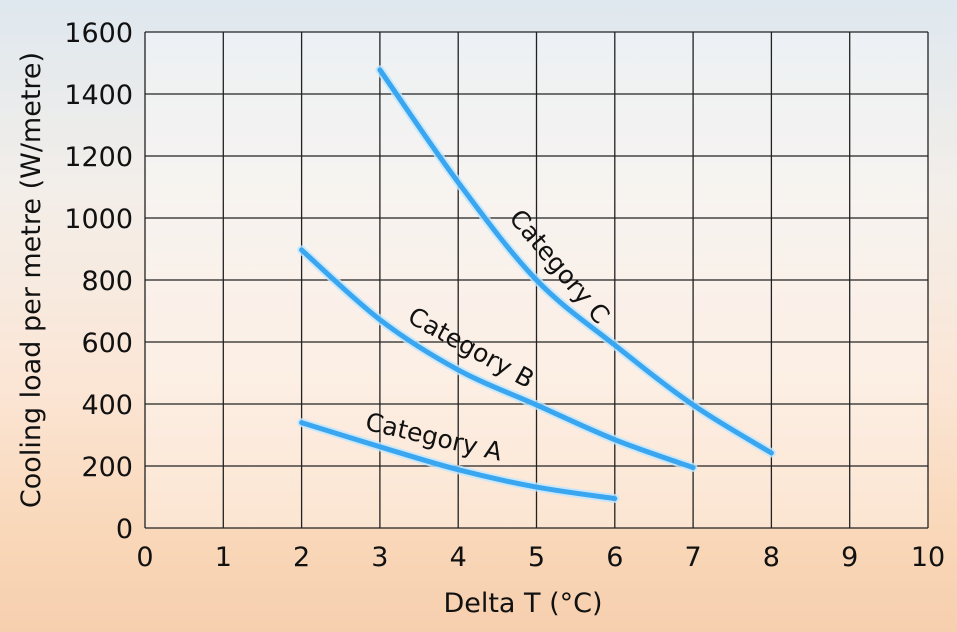  Describe the element at coordinates (522, 603) in the screenshot. I see `x-axis-label: Delta T (°C)` at that location.